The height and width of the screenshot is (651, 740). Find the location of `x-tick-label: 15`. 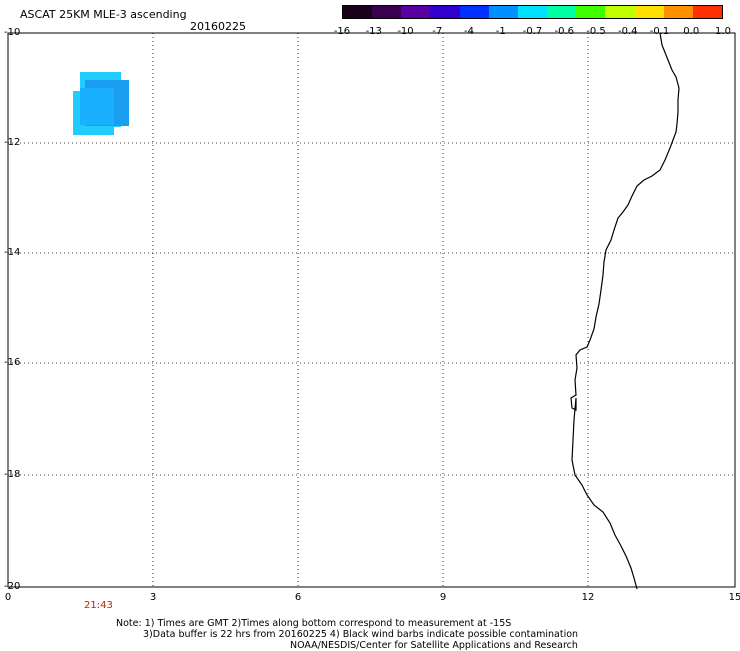

x-tick-label: 15 is located at coordinates (734, 597).